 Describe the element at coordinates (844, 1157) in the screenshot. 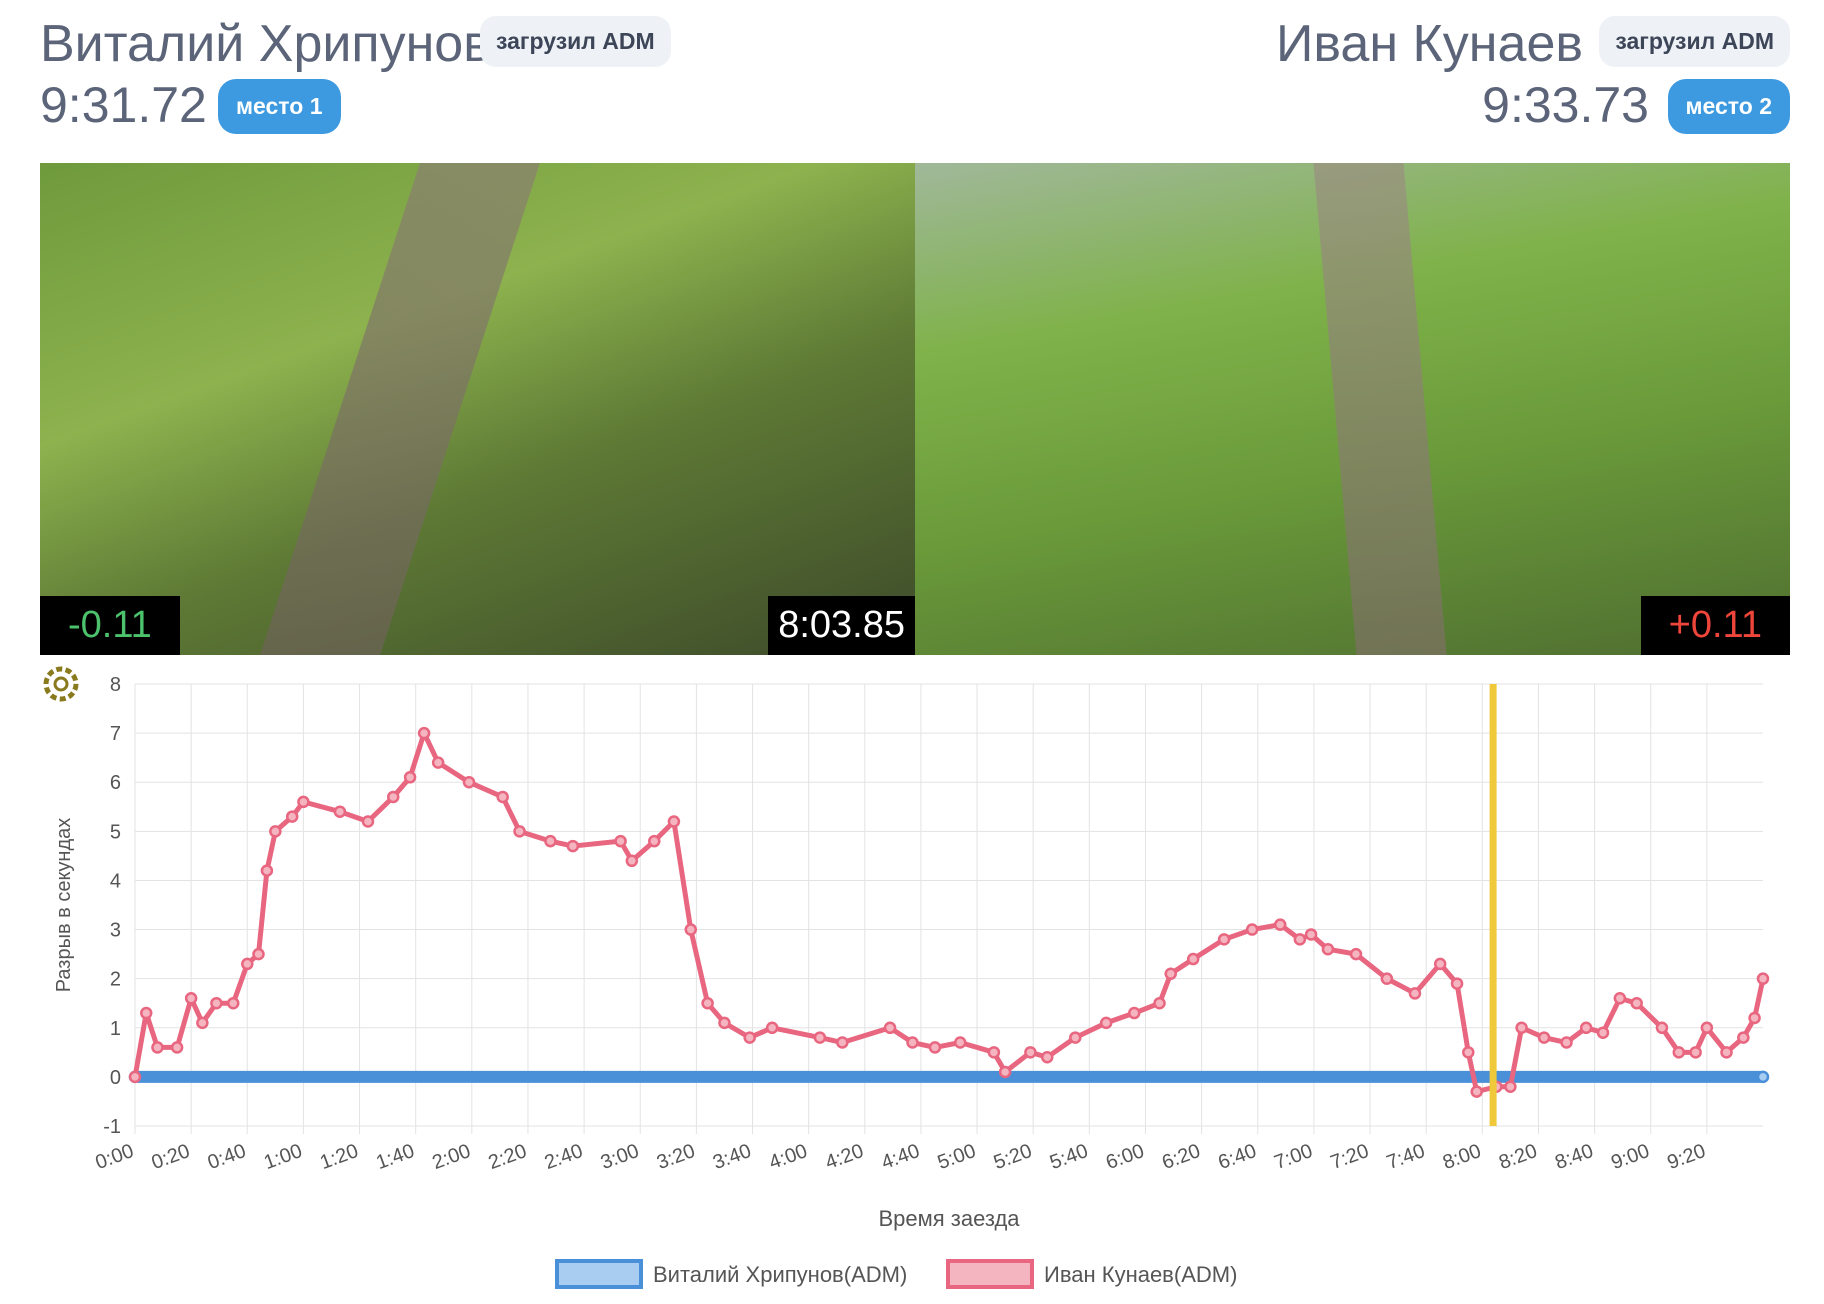

I see `x-tick-label: 4:20` at that location.